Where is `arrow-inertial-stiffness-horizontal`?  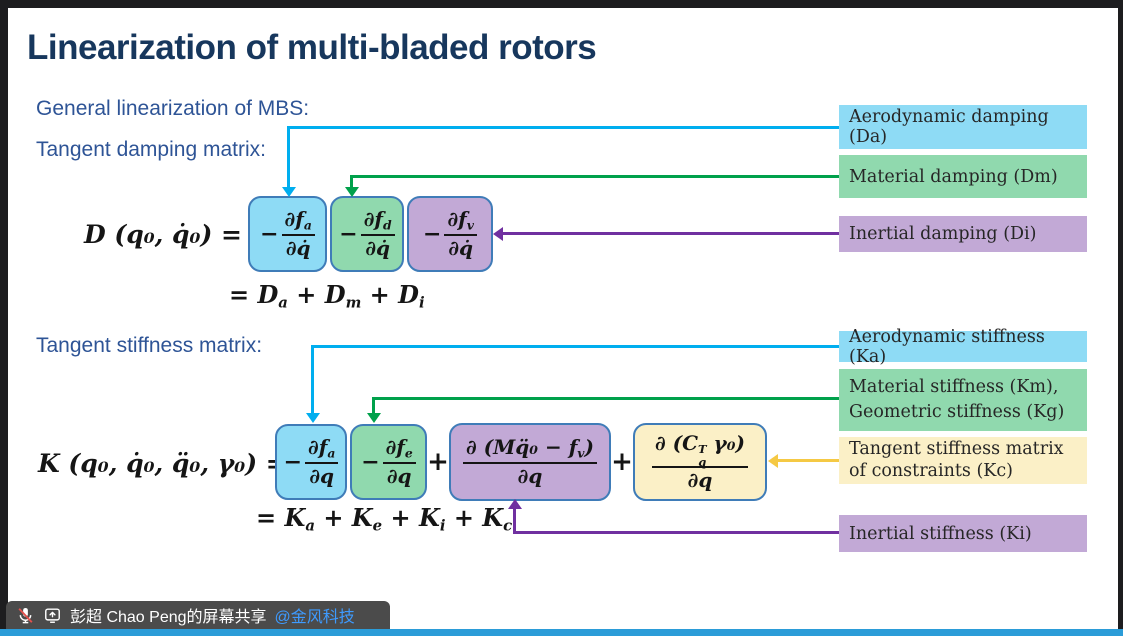 arrow-inertial-stiffness-horizontal is located at coordinates (676, 532).